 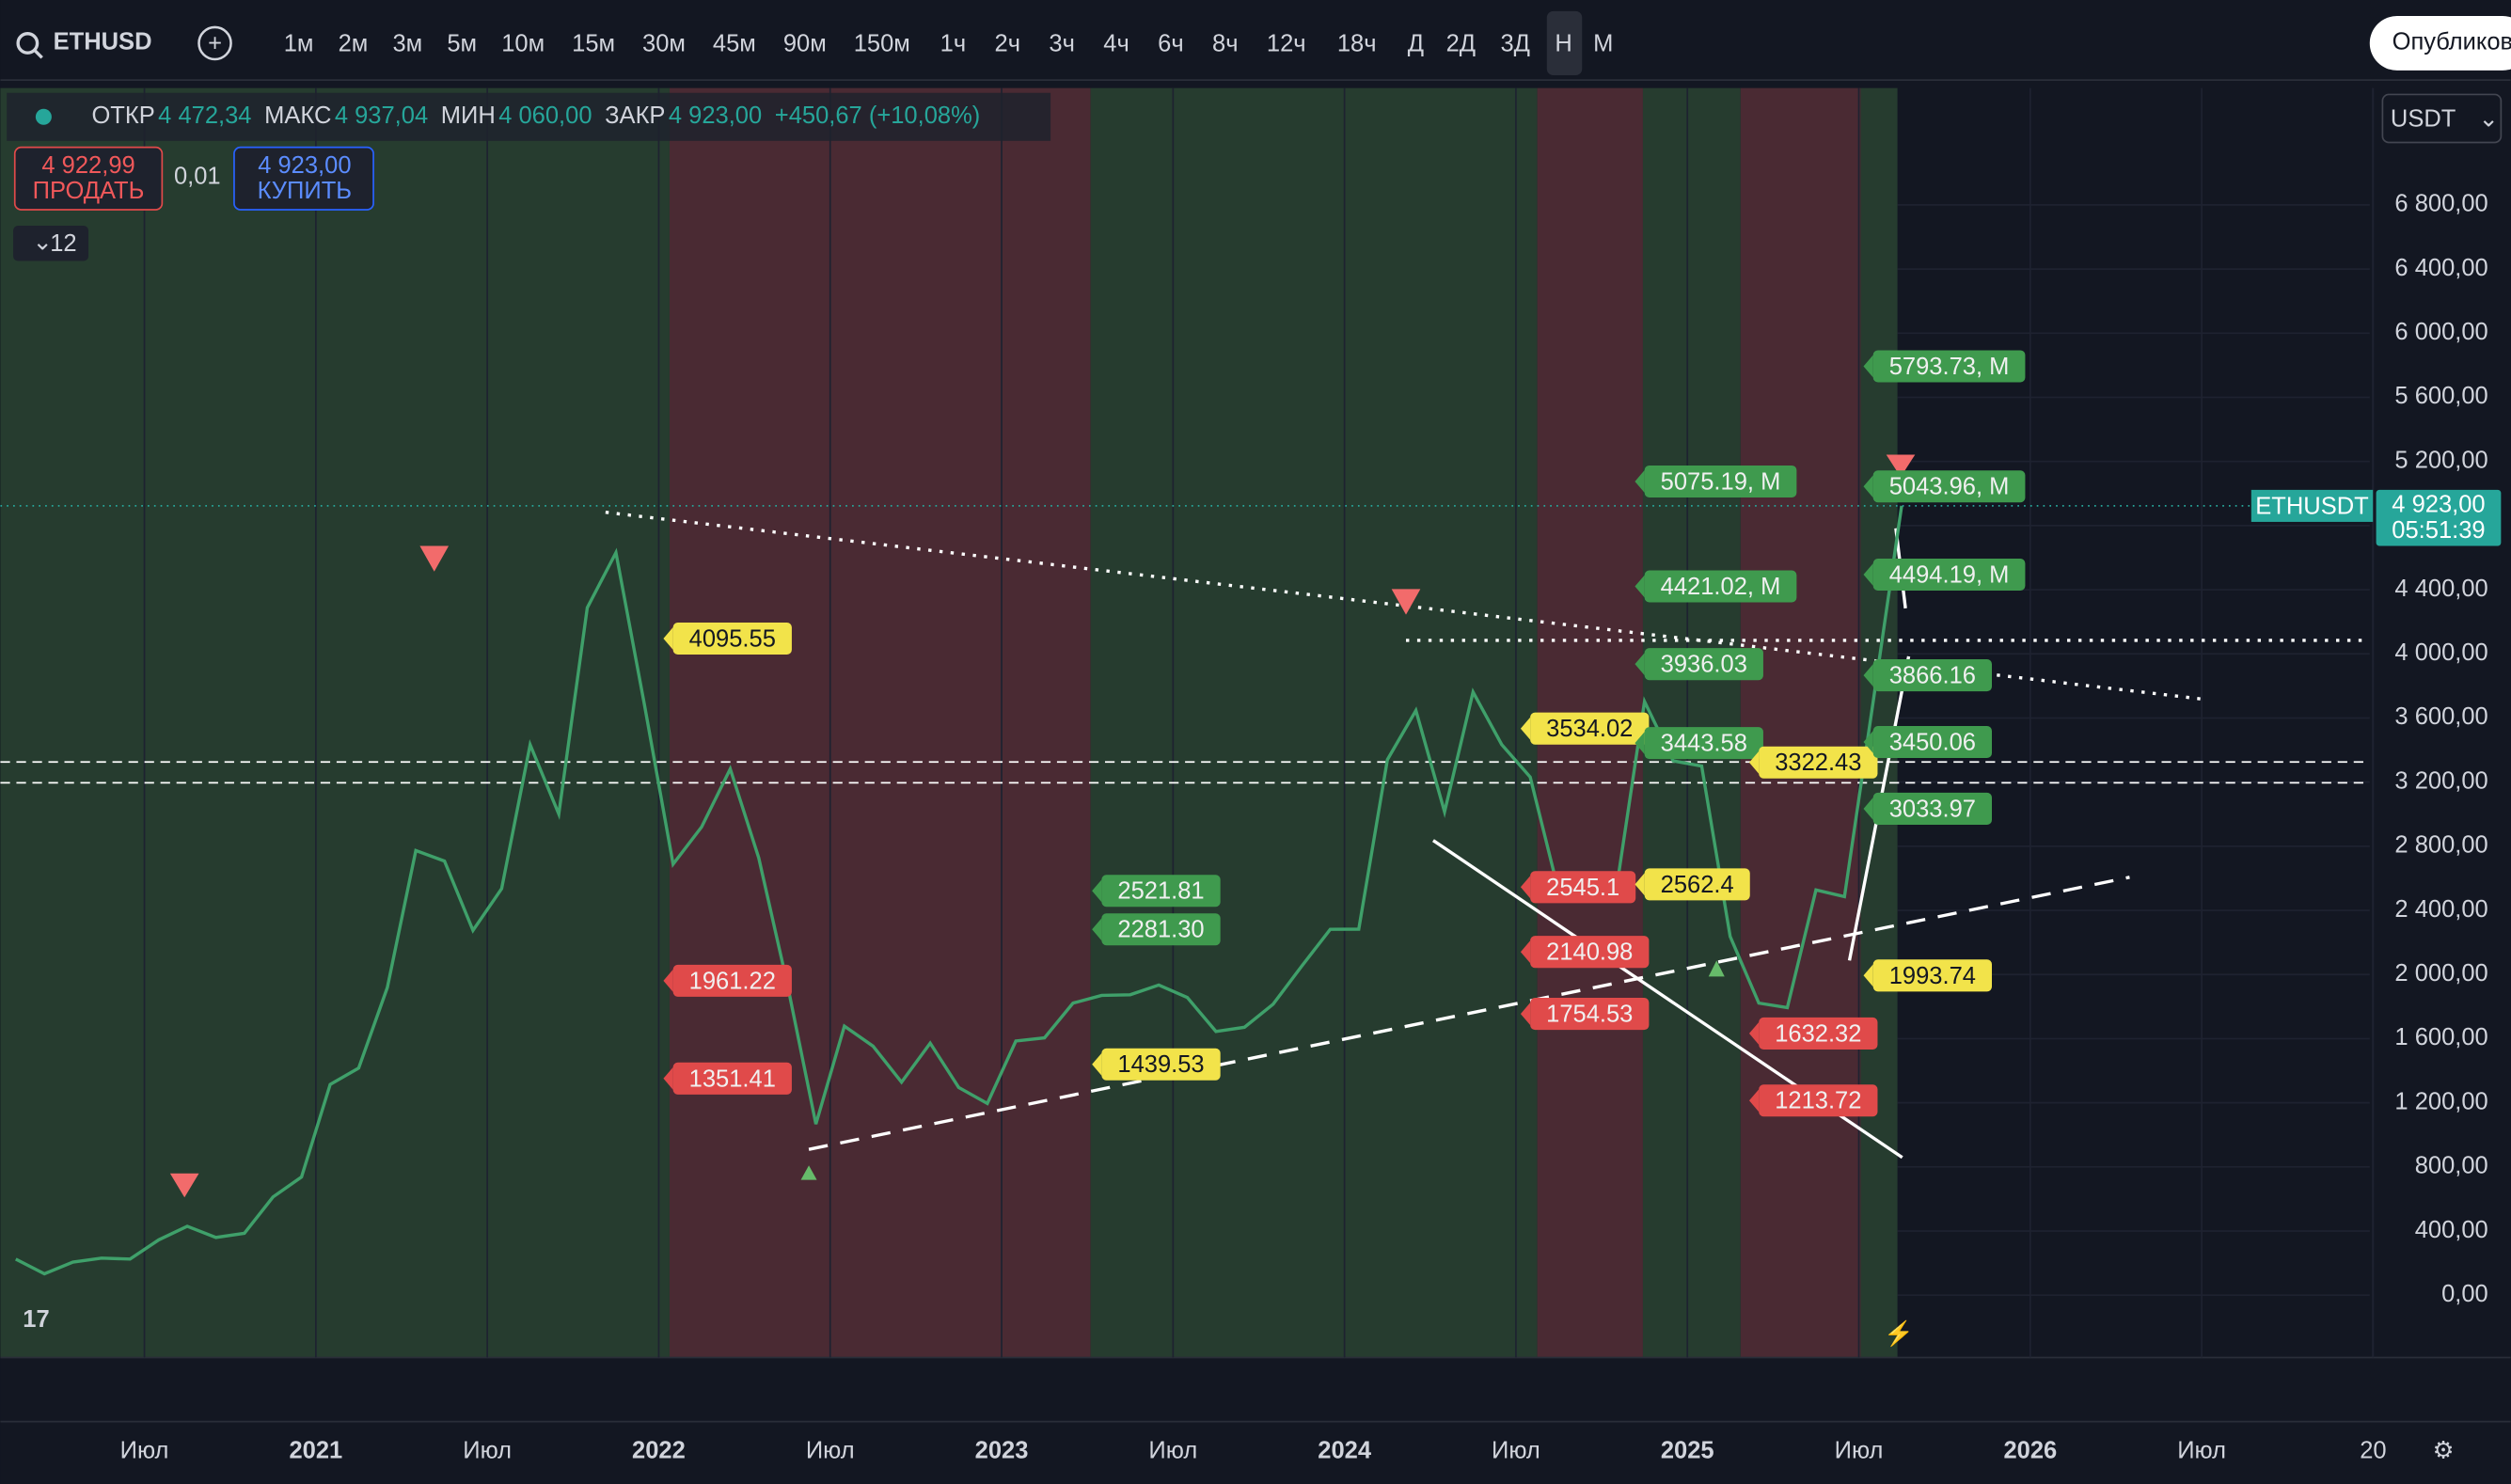 I want to click on price-note: 1961.22, so click(x=727, y=980).